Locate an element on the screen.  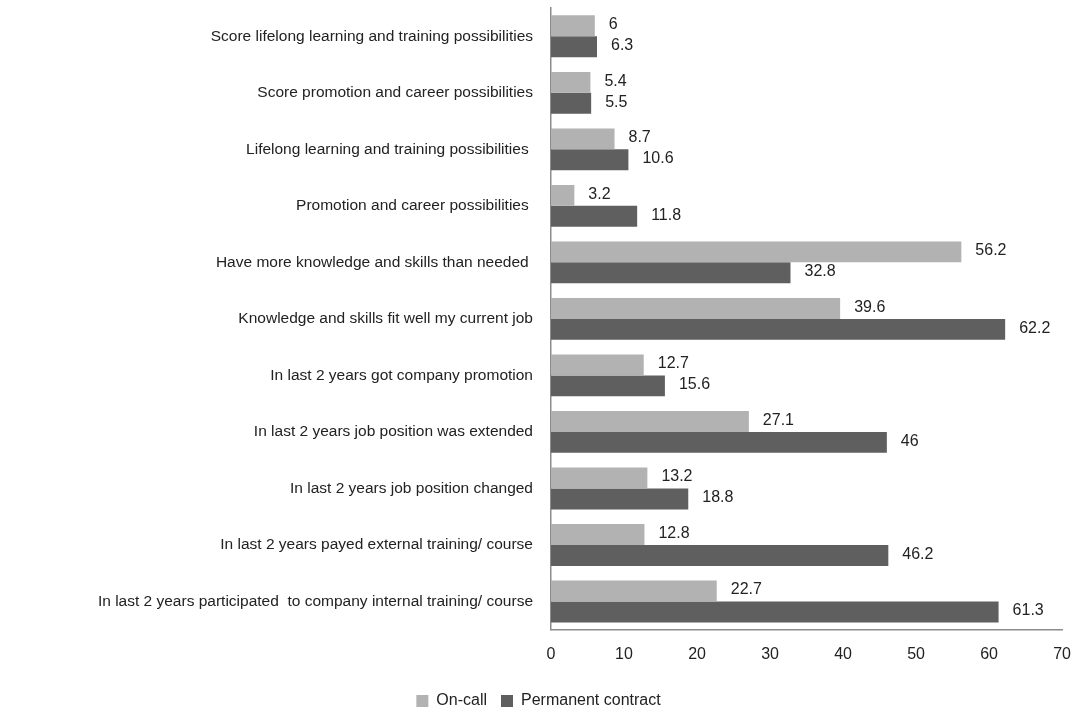
data-label: 5.4 is located at coordinates (615, 80).